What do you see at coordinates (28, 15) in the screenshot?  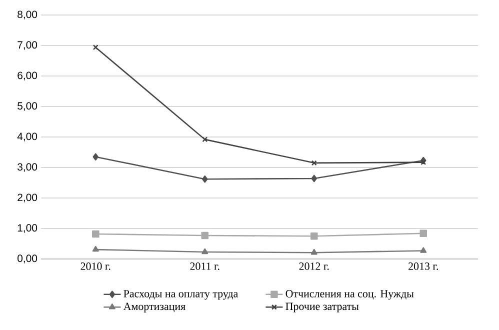 I see `y-tick-label: 8,00` at bounding box center [28, 15].